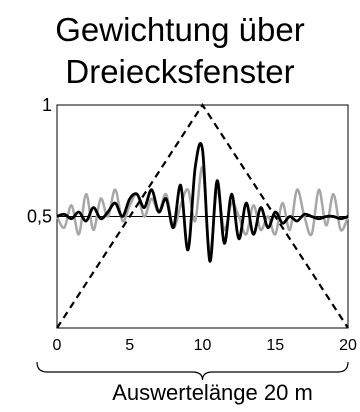 The image size is (360, 412). What do you see at coordinates (129, 345) in the screenshot?
I see `x-tick-label: 5` at bounding box center [129, 345].